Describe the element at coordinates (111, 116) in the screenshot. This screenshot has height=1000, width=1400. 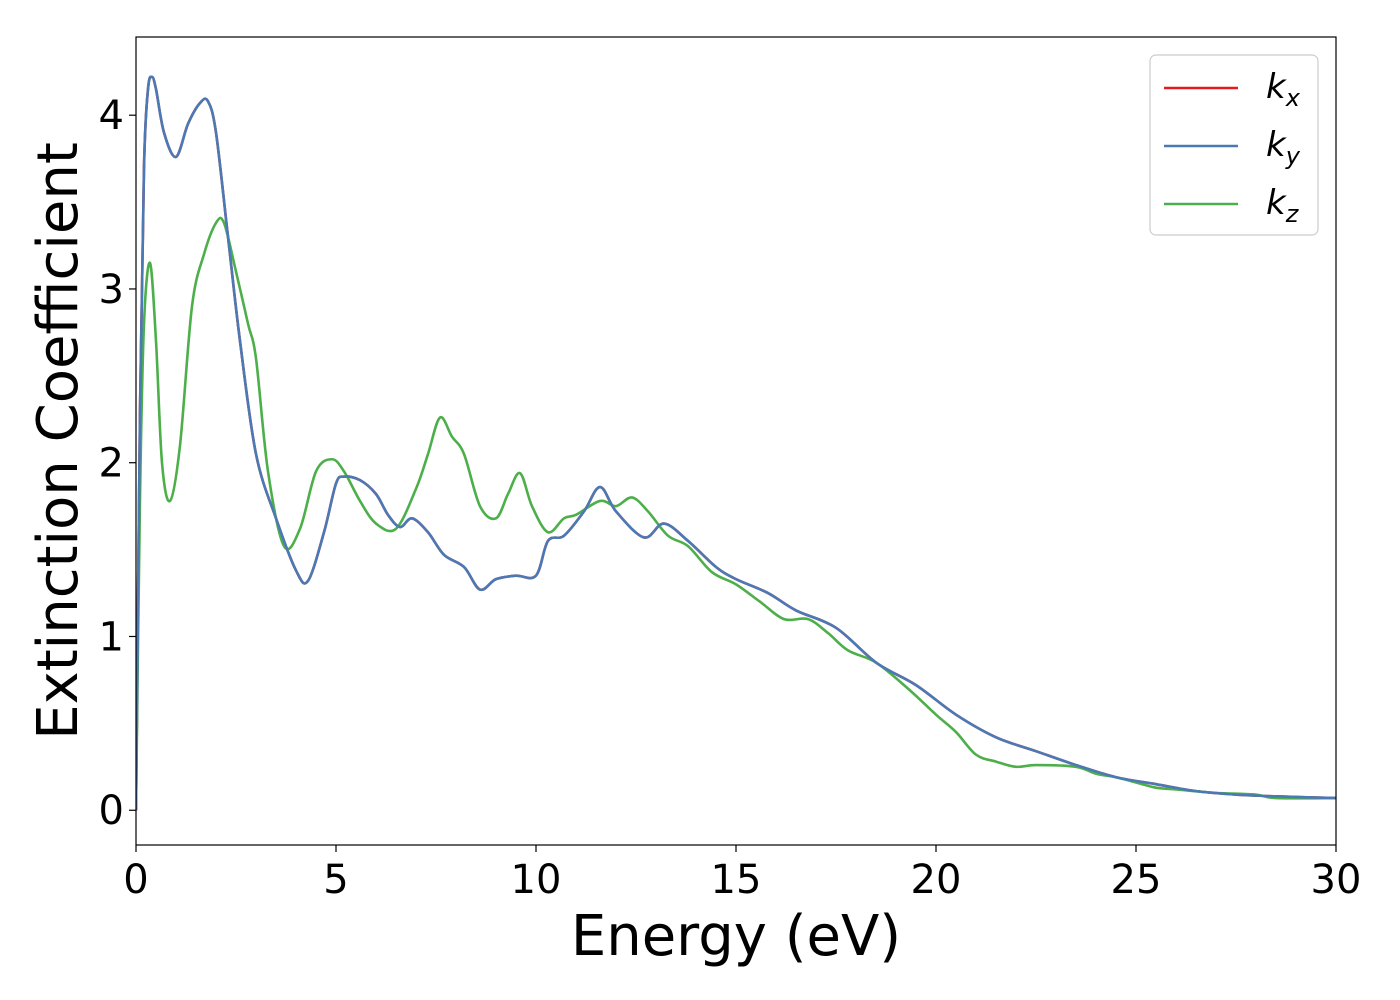
I see `y-tick-label: 4` at that location.